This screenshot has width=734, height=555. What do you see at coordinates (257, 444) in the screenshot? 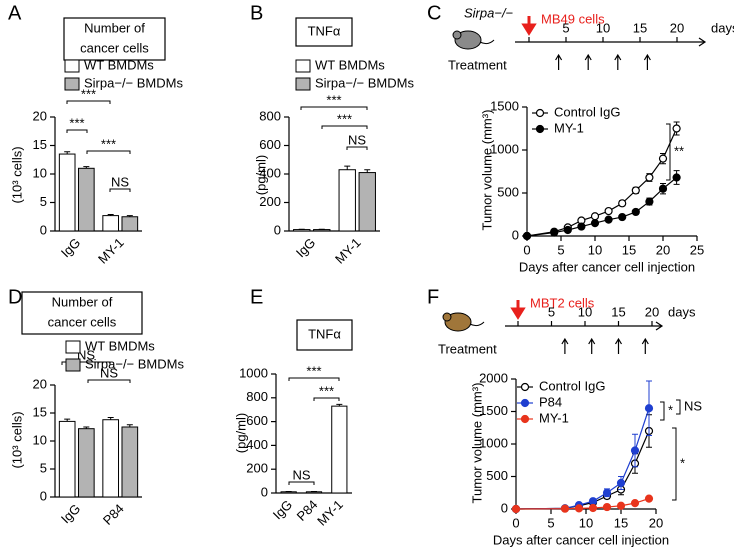
I see `y-tick-label: 400` at bounding box center [257, 444].